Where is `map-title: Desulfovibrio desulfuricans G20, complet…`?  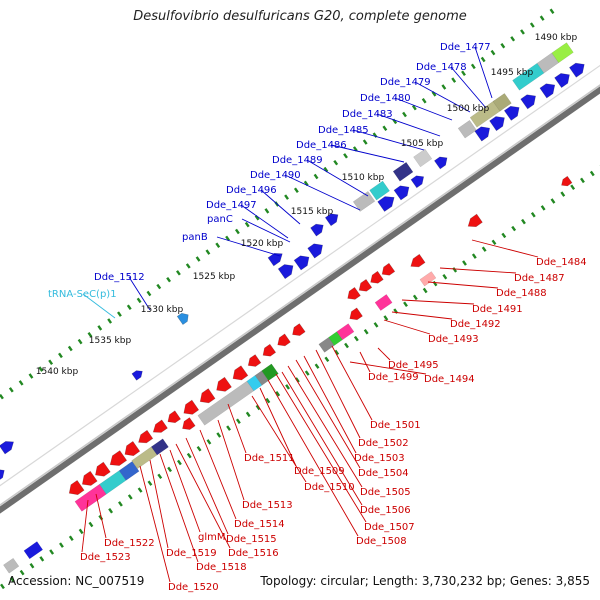 map-title: Desulfovibrio desulfuricans G20, complet… is located at coordinates (300, 16).